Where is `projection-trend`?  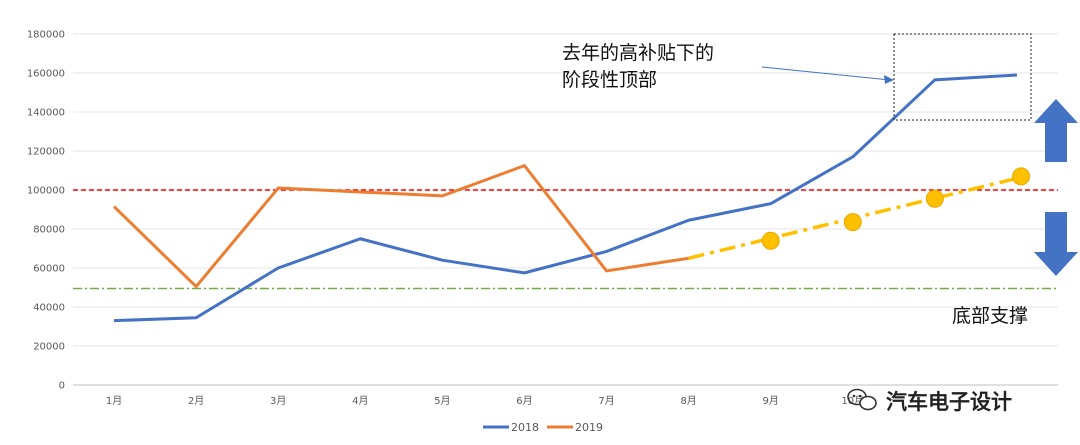
projection-trend is located at coordinates (859, 213).